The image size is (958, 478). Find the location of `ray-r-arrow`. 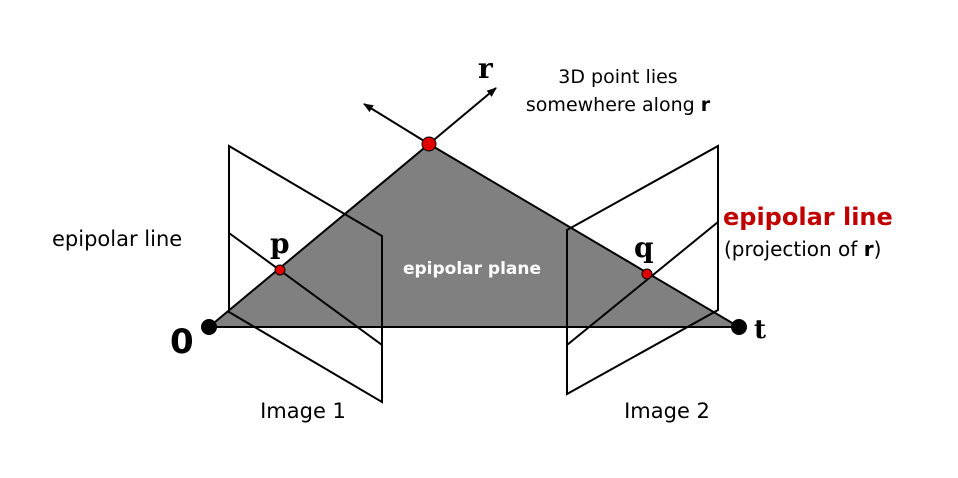

ray-r-arrow is located at coordinates (462, 116).